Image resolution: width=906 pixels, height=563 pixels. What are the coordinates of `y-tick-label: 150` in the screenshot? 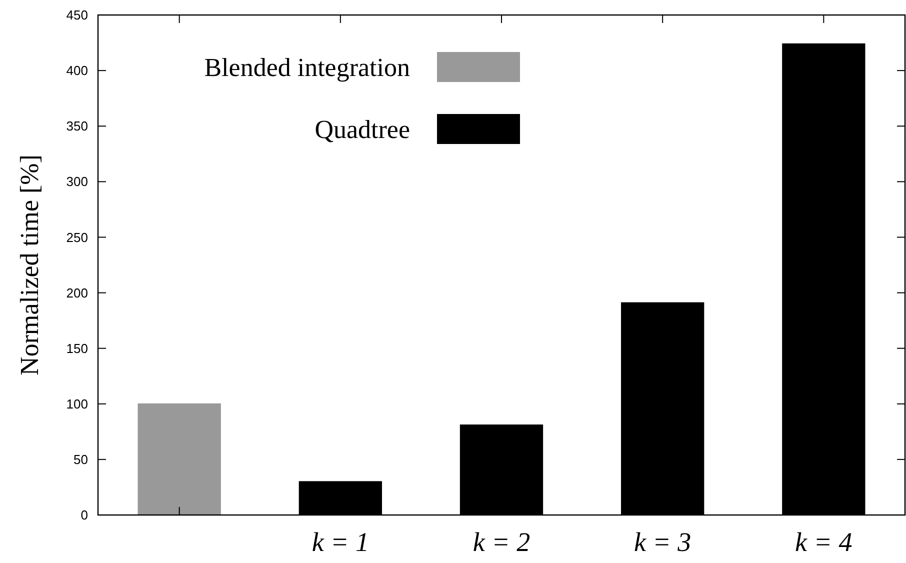 It's located at (77, 348).